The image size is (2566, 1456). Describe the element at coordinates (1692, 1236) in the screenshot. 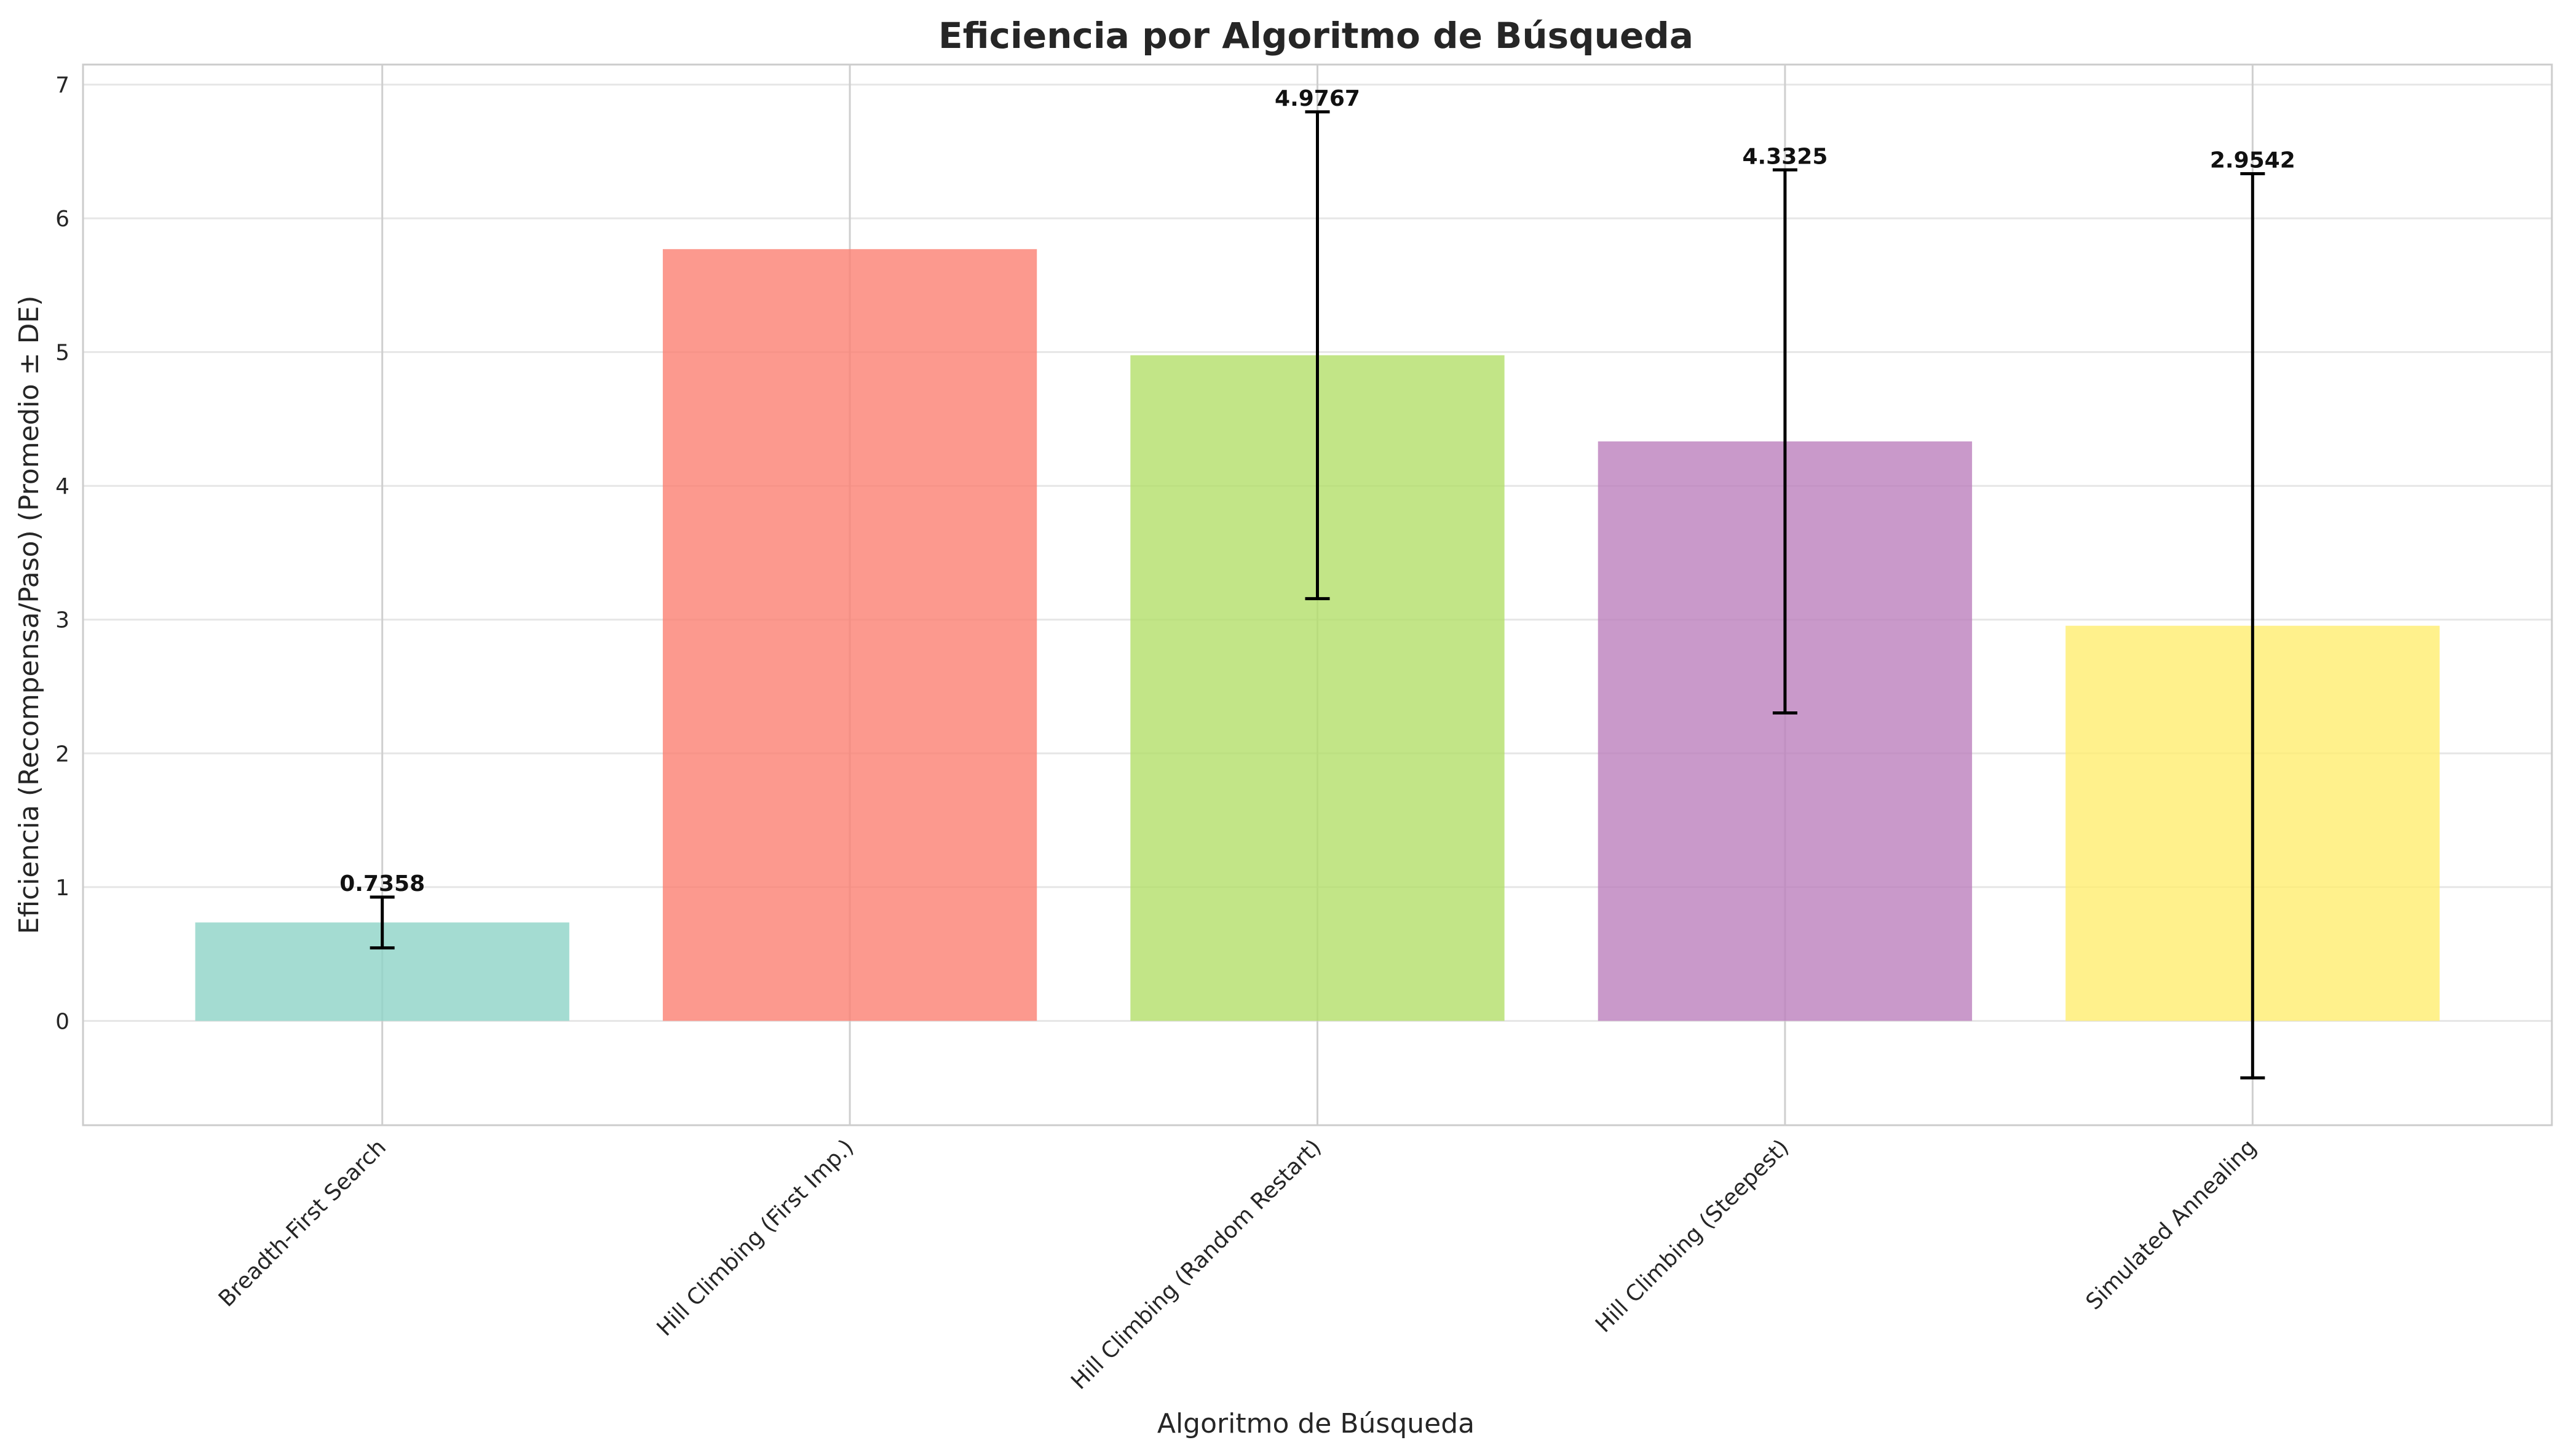

I see `x-tick-label: Hill Climbing (Steepest)` at that location.